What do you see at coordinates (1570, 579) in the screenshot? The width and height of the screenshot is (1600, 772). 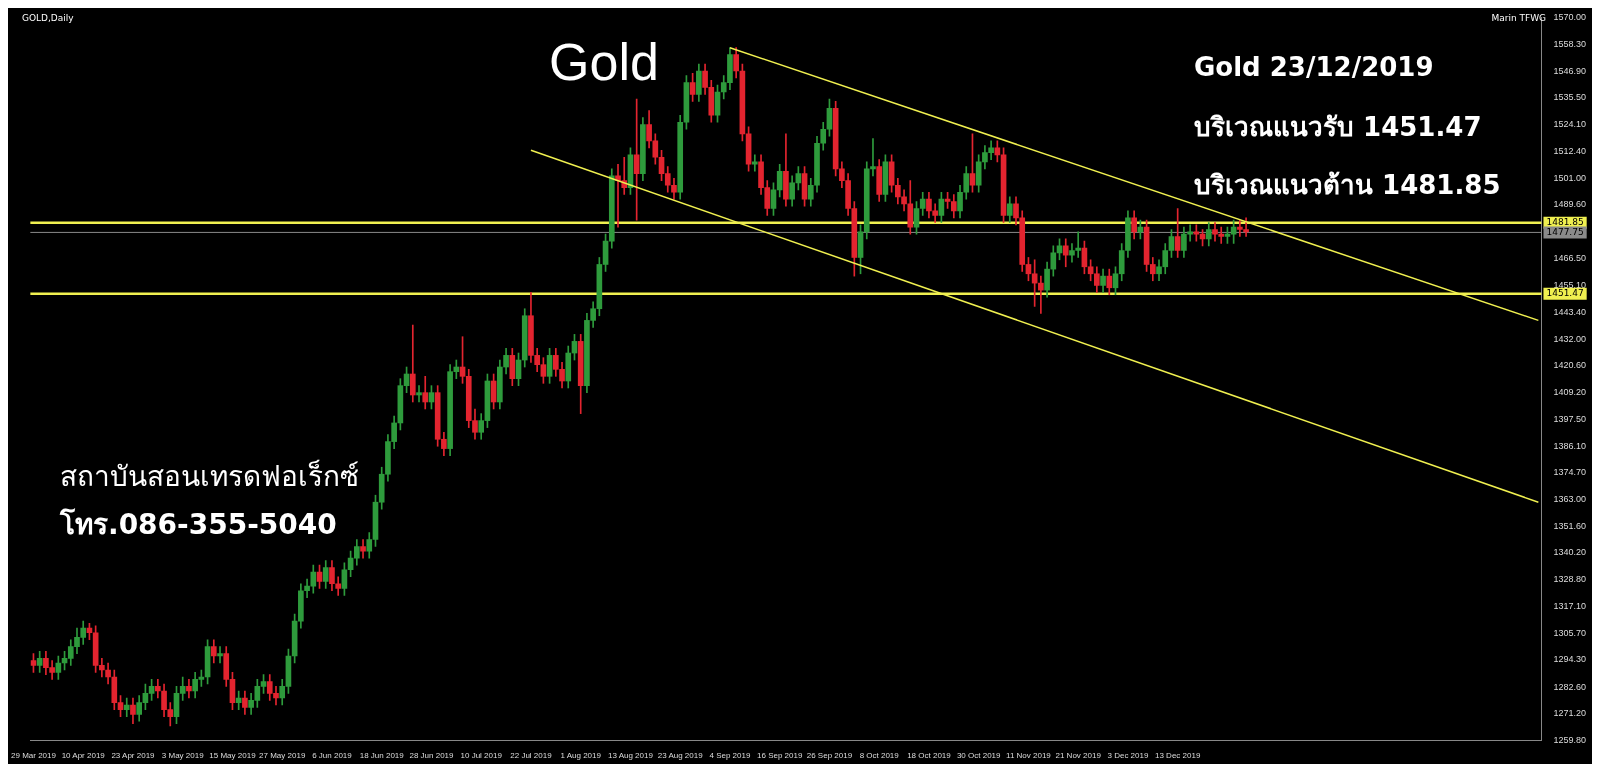 I see `y-tick-label: 1328.80` at bounding box center [1570, 579].